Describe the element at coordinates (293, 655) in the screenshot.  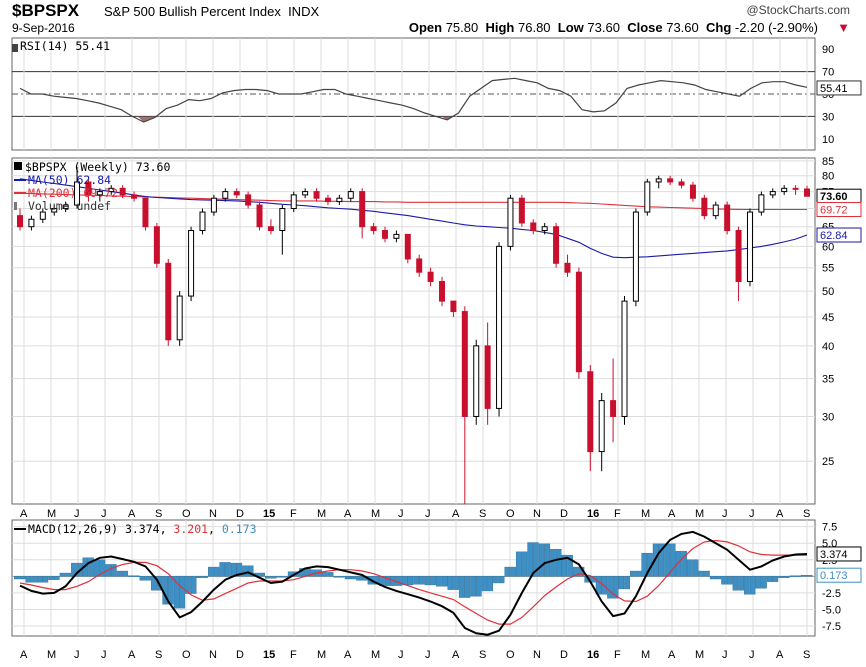
I see `macd-x-tick-label: F` at that location.